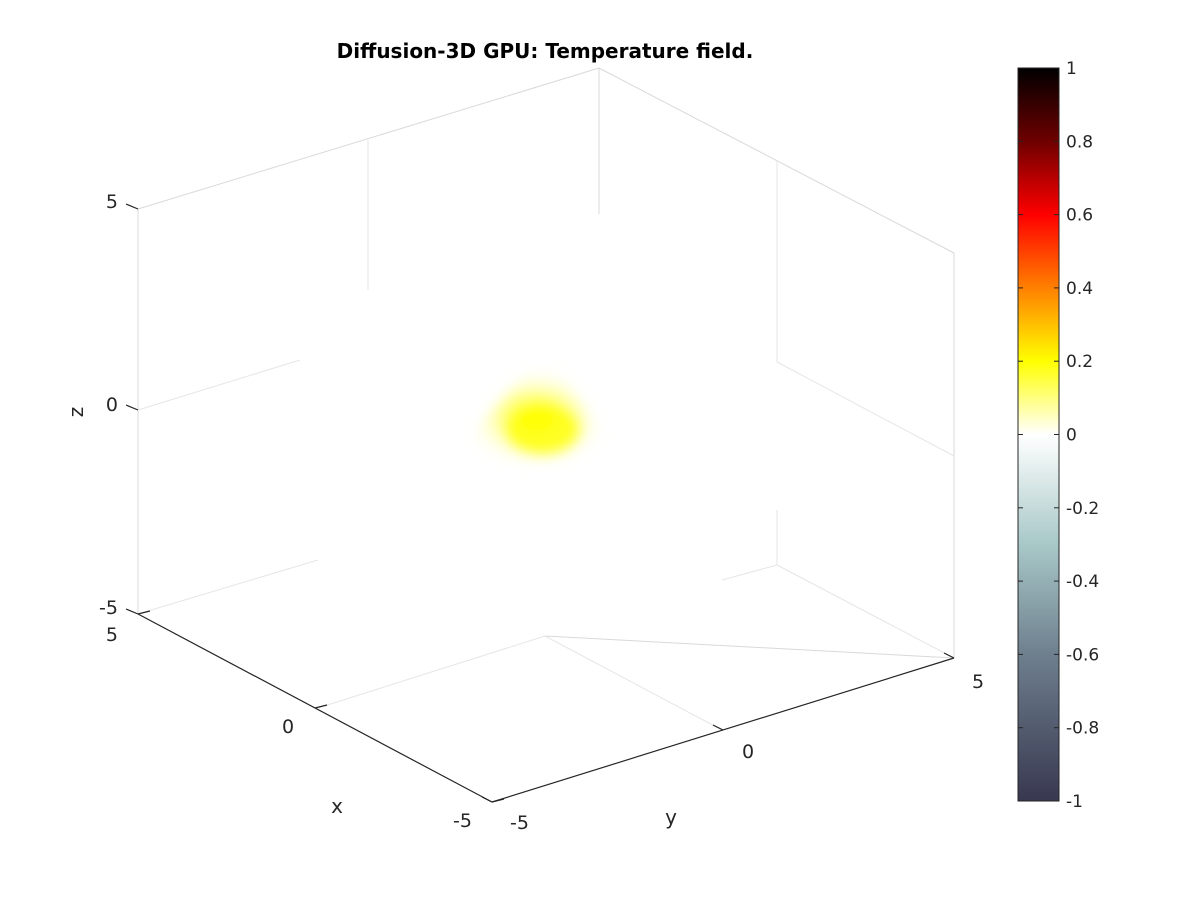 The height and width of the screenshot is (900, 1200). Describe the element at coordinates (978, 682) in the screenshot. I see `y-tick-label: 5` at that location.